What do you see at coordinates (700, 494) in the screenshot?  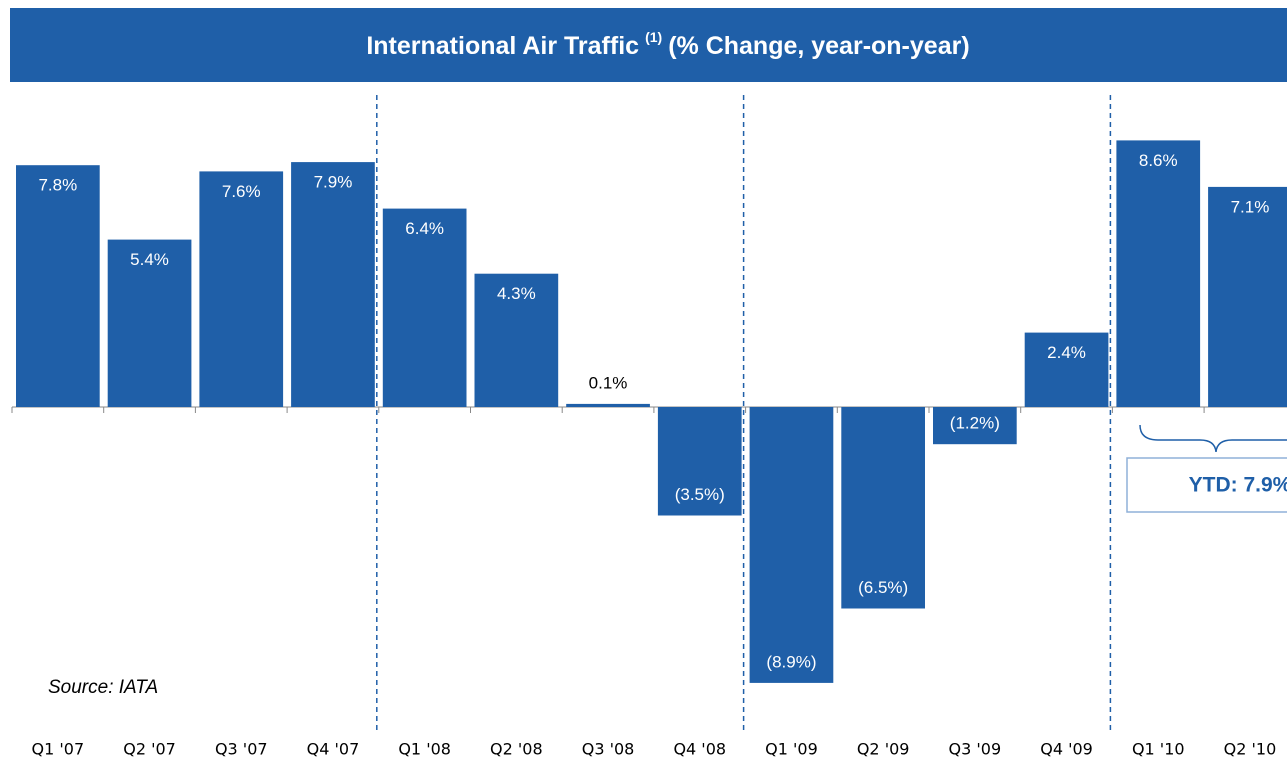 I see `value-label: (3.5%)` at bounding box center [700, 494].